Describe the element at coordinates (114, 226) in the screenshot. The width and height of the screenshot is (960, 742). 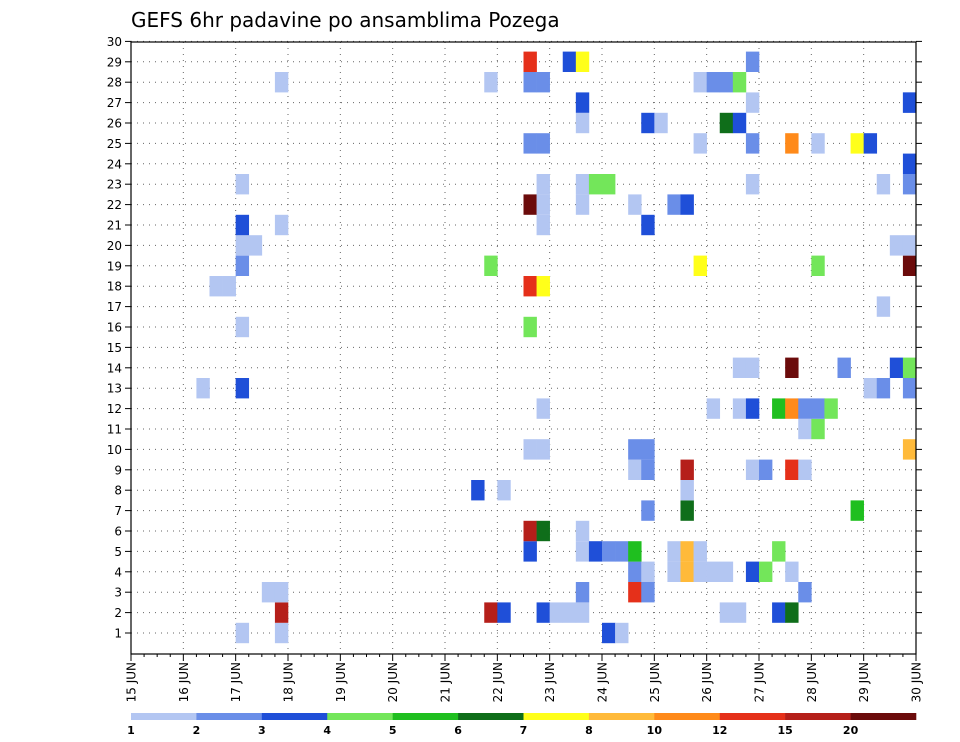
I see `y-tick-label: 21` at that location.